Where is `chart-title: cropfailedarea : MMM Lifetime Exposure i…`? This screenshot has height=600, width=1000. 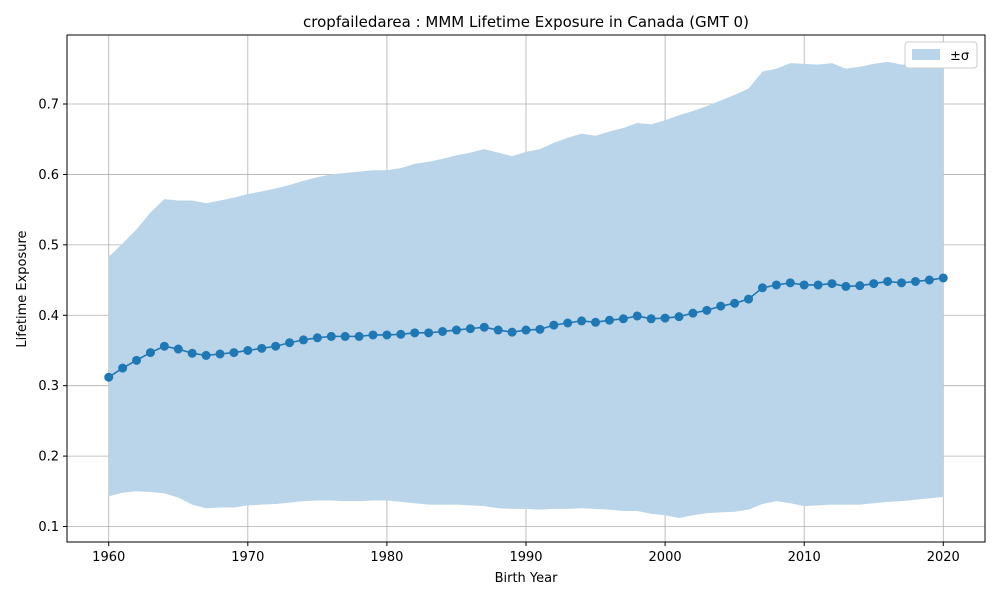 chart-title: cropfailedarea : MMM Lifetime Exposure i… is located at coordinates (526, 22).